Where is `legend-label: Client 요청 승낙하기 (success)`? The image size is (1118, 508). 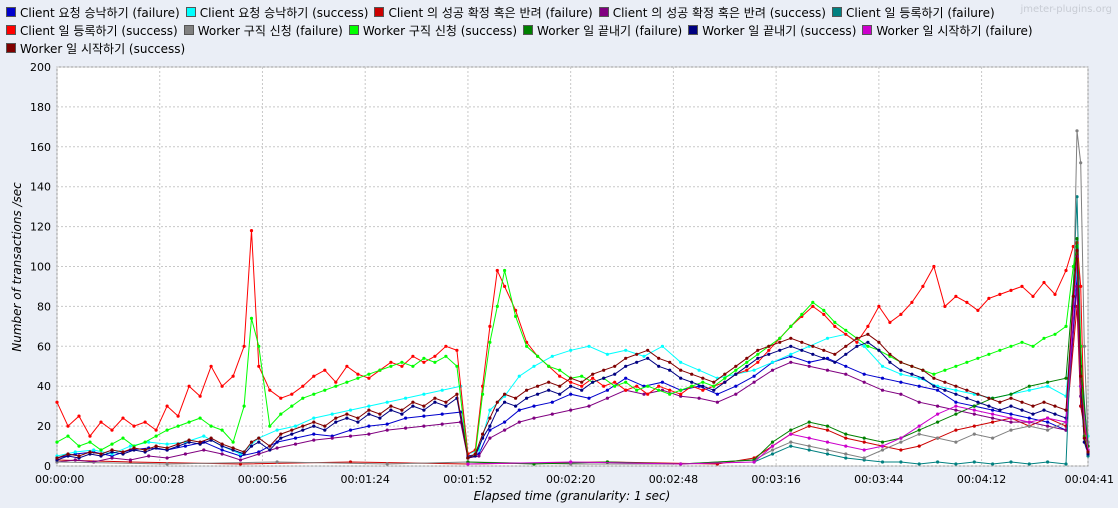
legend-label: Client 요청 승낙하기 (success) is located at coordinates (284, 12).